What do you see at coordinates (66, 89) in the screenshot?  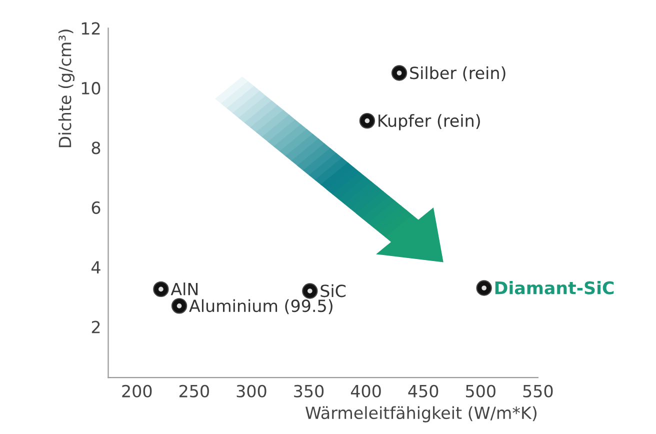 I see `y-axis-title: Dichte (g/cm³)` at bounding box center [66, 89].